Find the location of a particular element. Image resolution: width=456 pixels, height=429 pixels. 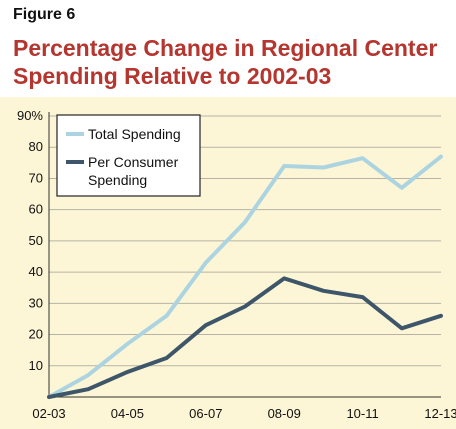

y-tick-label: 70 is located at coordinates (36, 177).